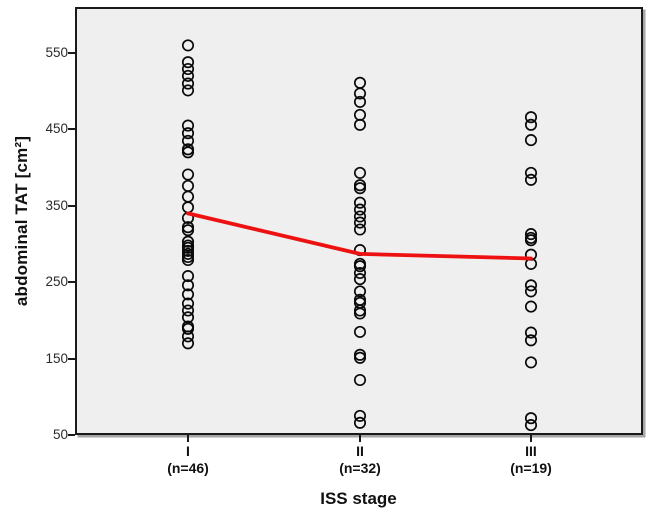  What do you see at coordinates (56, 52) in the screenshot?
I see `y-tick-label: 550` at bounding box center [56, 52].